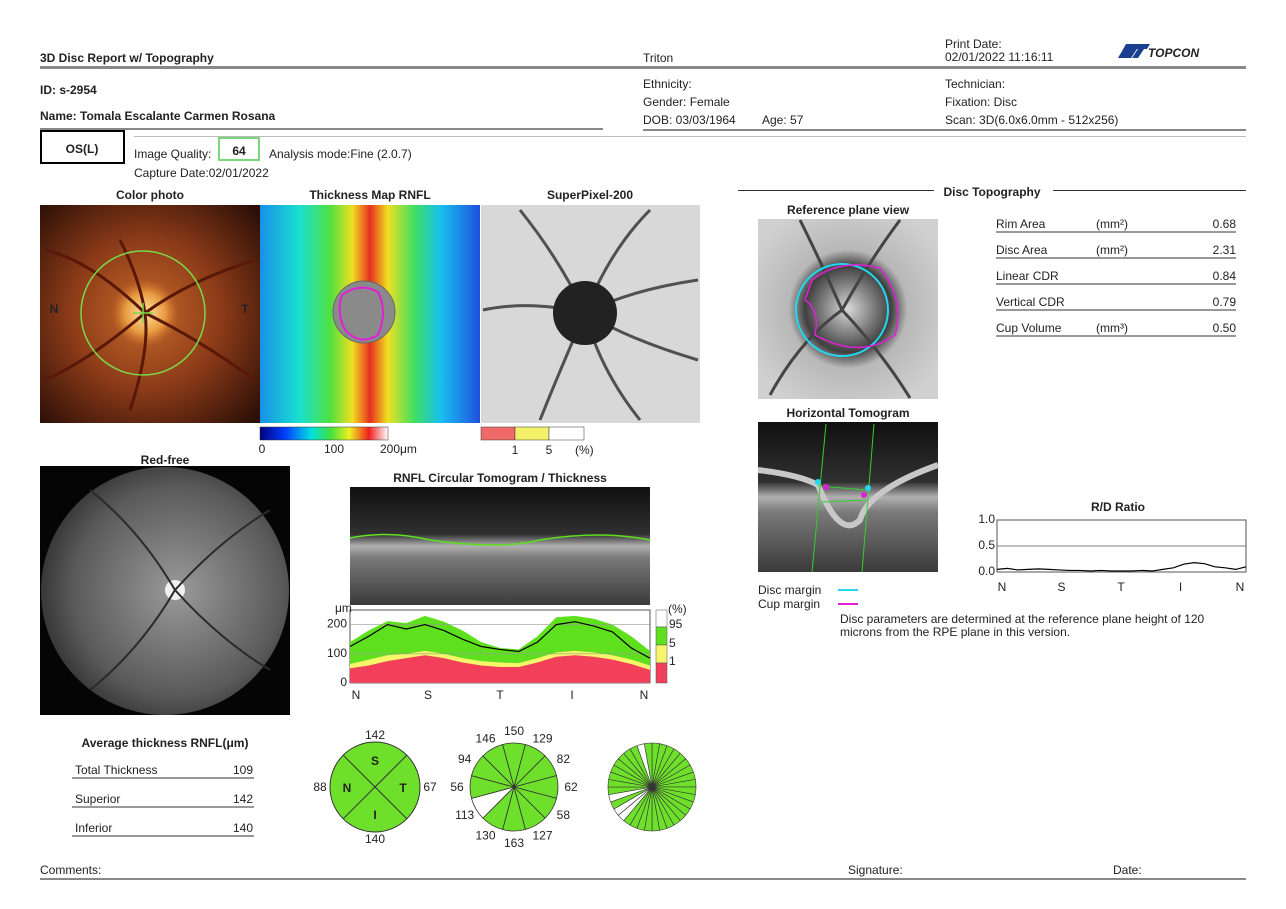  Describe the element at coordinates (337, 653) in the screenshot. I see `y-tick-label: 100` at that location.